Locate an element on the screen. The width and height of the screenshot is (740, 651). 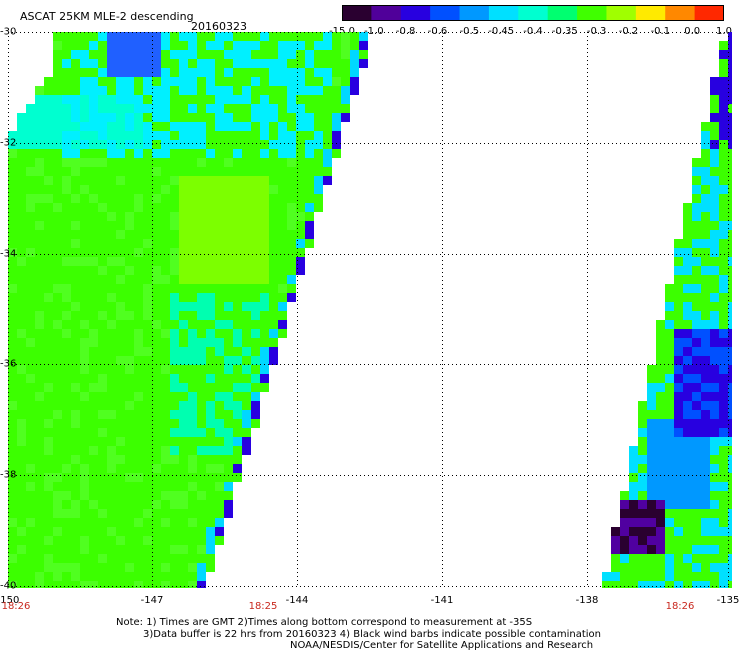
map-title: ASCAT 25KM MLE-2 descending is located at coordinates (107, 16).